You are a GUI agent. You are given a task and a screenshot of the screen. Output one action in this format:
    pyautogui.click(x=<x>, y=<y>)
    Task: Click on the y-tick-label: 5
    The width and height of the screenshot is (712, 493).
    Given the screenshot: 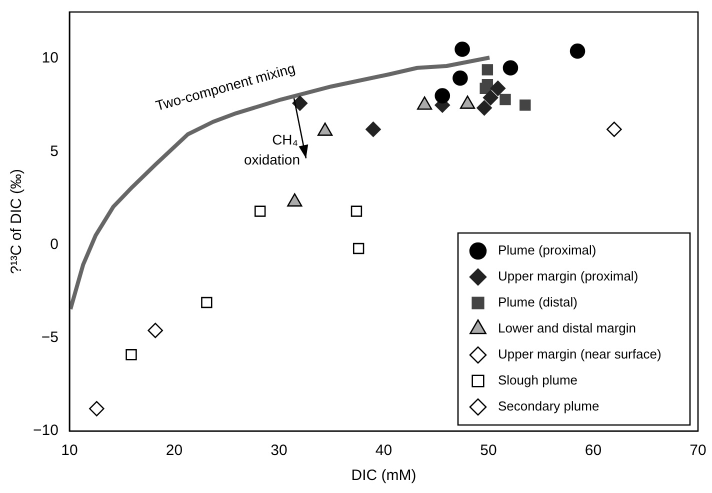 What is the action you would take?
    pyautogui.click(x=54, y=151)
    